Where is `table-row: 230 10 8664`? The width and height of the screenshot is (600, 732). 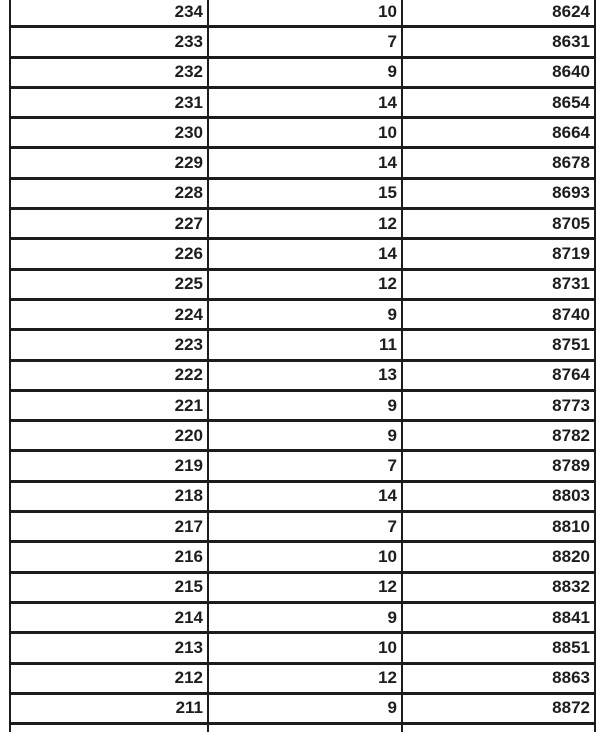
table-row: 230 10 8664 is located at coordinates (302, 133).